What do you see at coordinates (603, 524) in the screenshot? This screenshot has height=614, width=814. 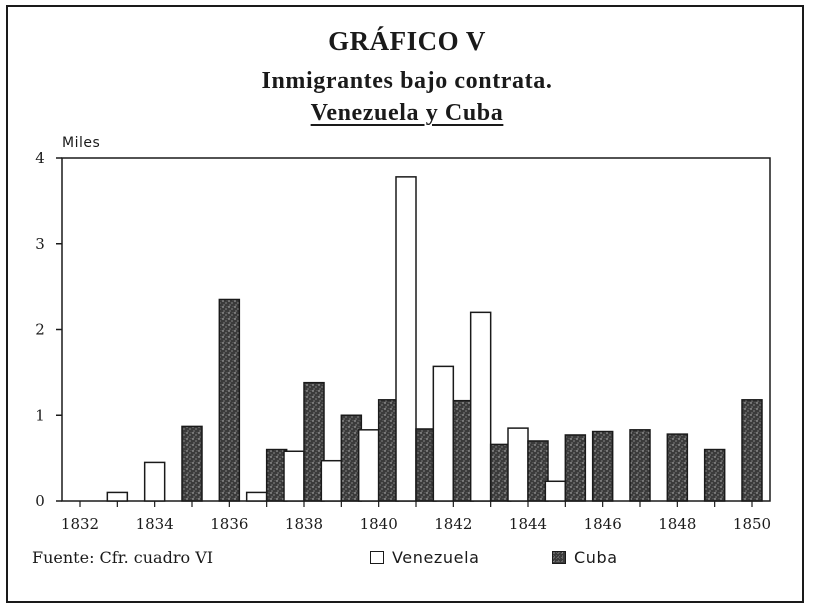 I see `x-tick-label-1846: 1846` at bounding box center [603, 524].